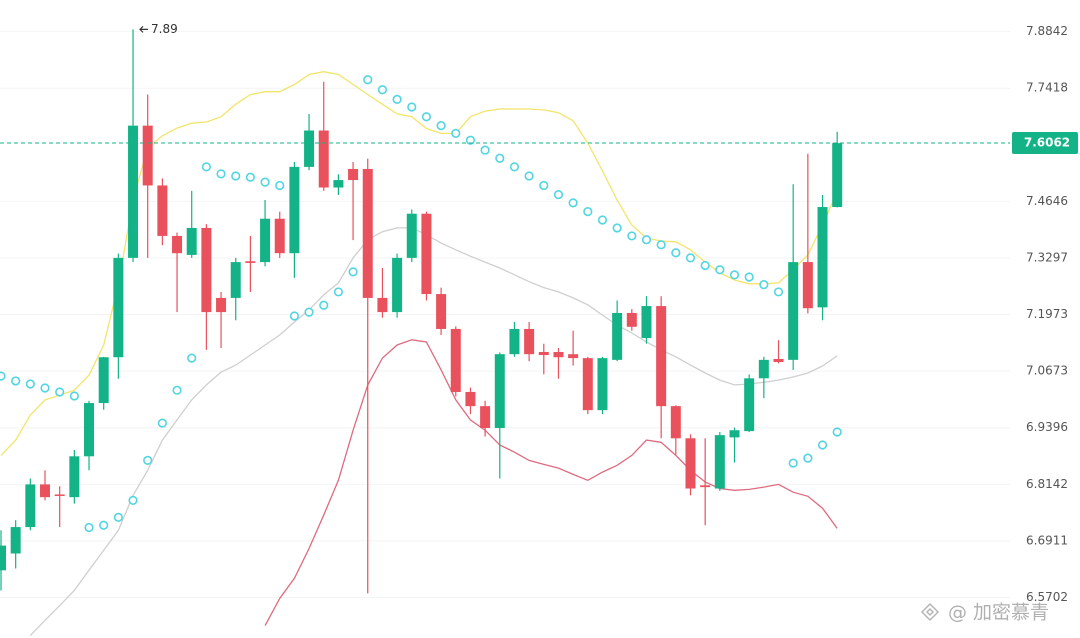 The height and width of the screenshot is (638, 1080). What do you see at coordinates (1047, 257) in the screenshot?
I see `y-tick-label: 7.3297` at bounding box center [1047, 257].